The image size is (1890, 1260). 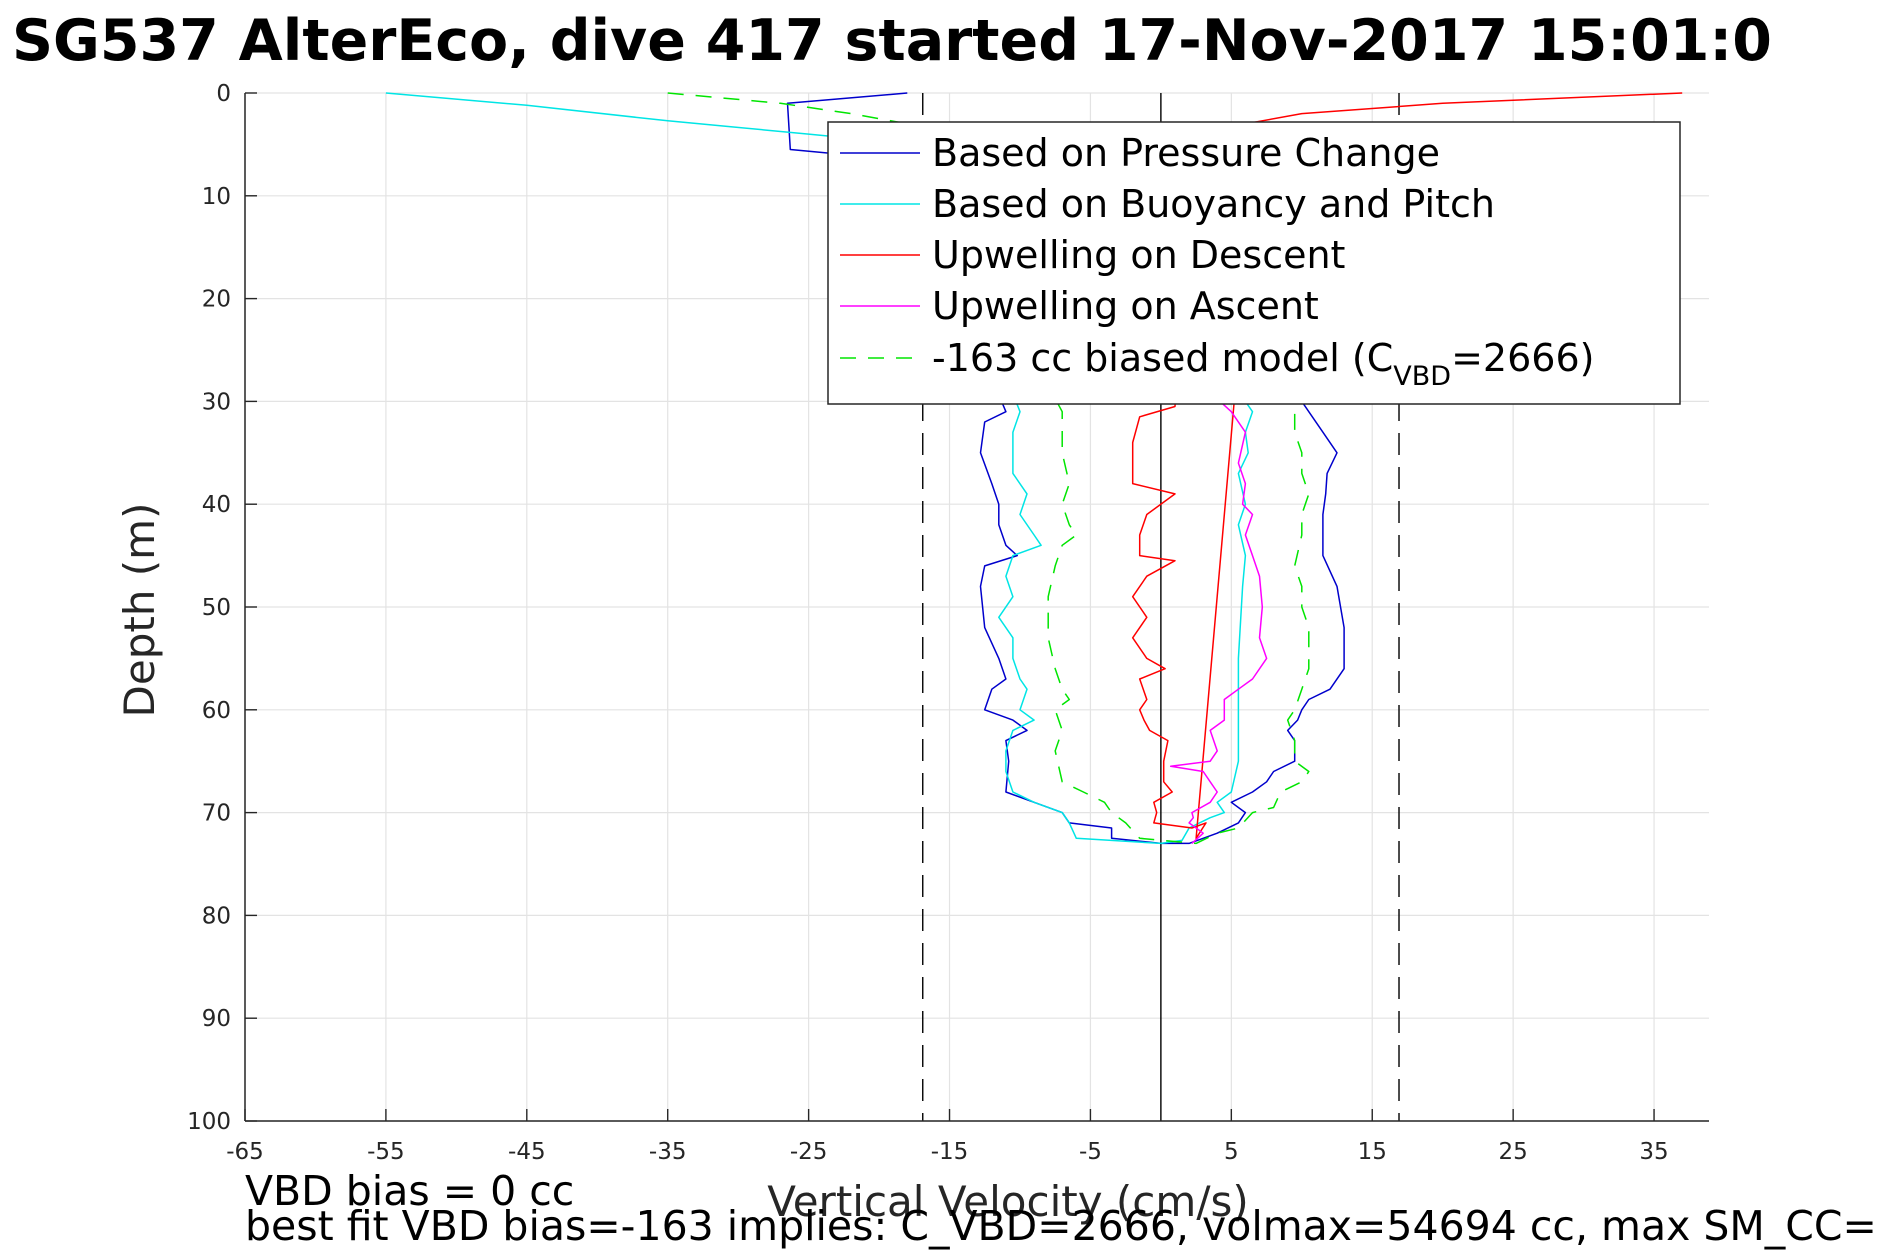 I want to click on y-tick-labels: 0 10 20 30 40 50 60 70 80 90 100, so click(x=209, y=608).